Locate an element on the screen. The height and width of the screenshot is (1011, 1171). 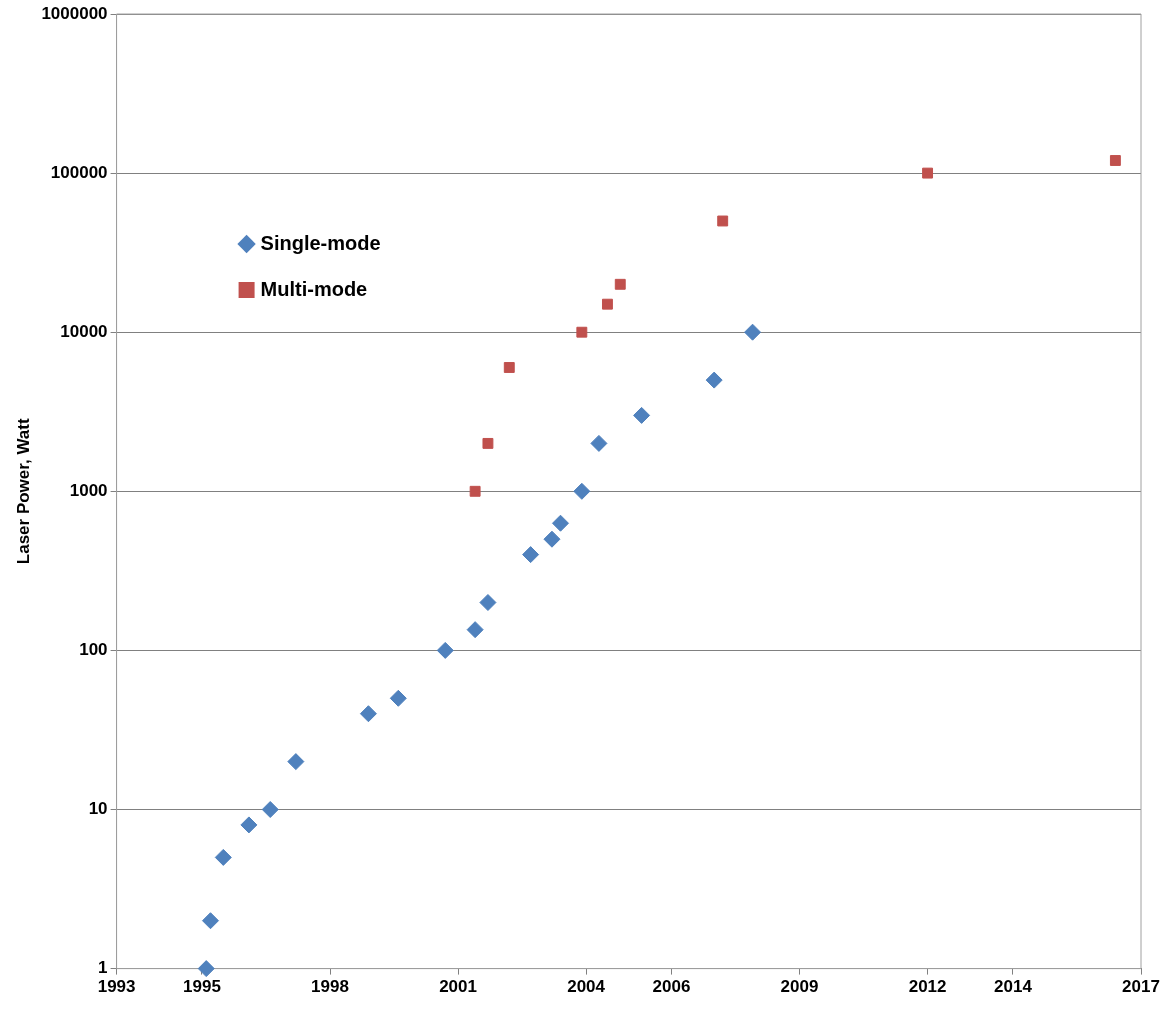
y-tick-label: 1 is located at coordinates (103, 968).